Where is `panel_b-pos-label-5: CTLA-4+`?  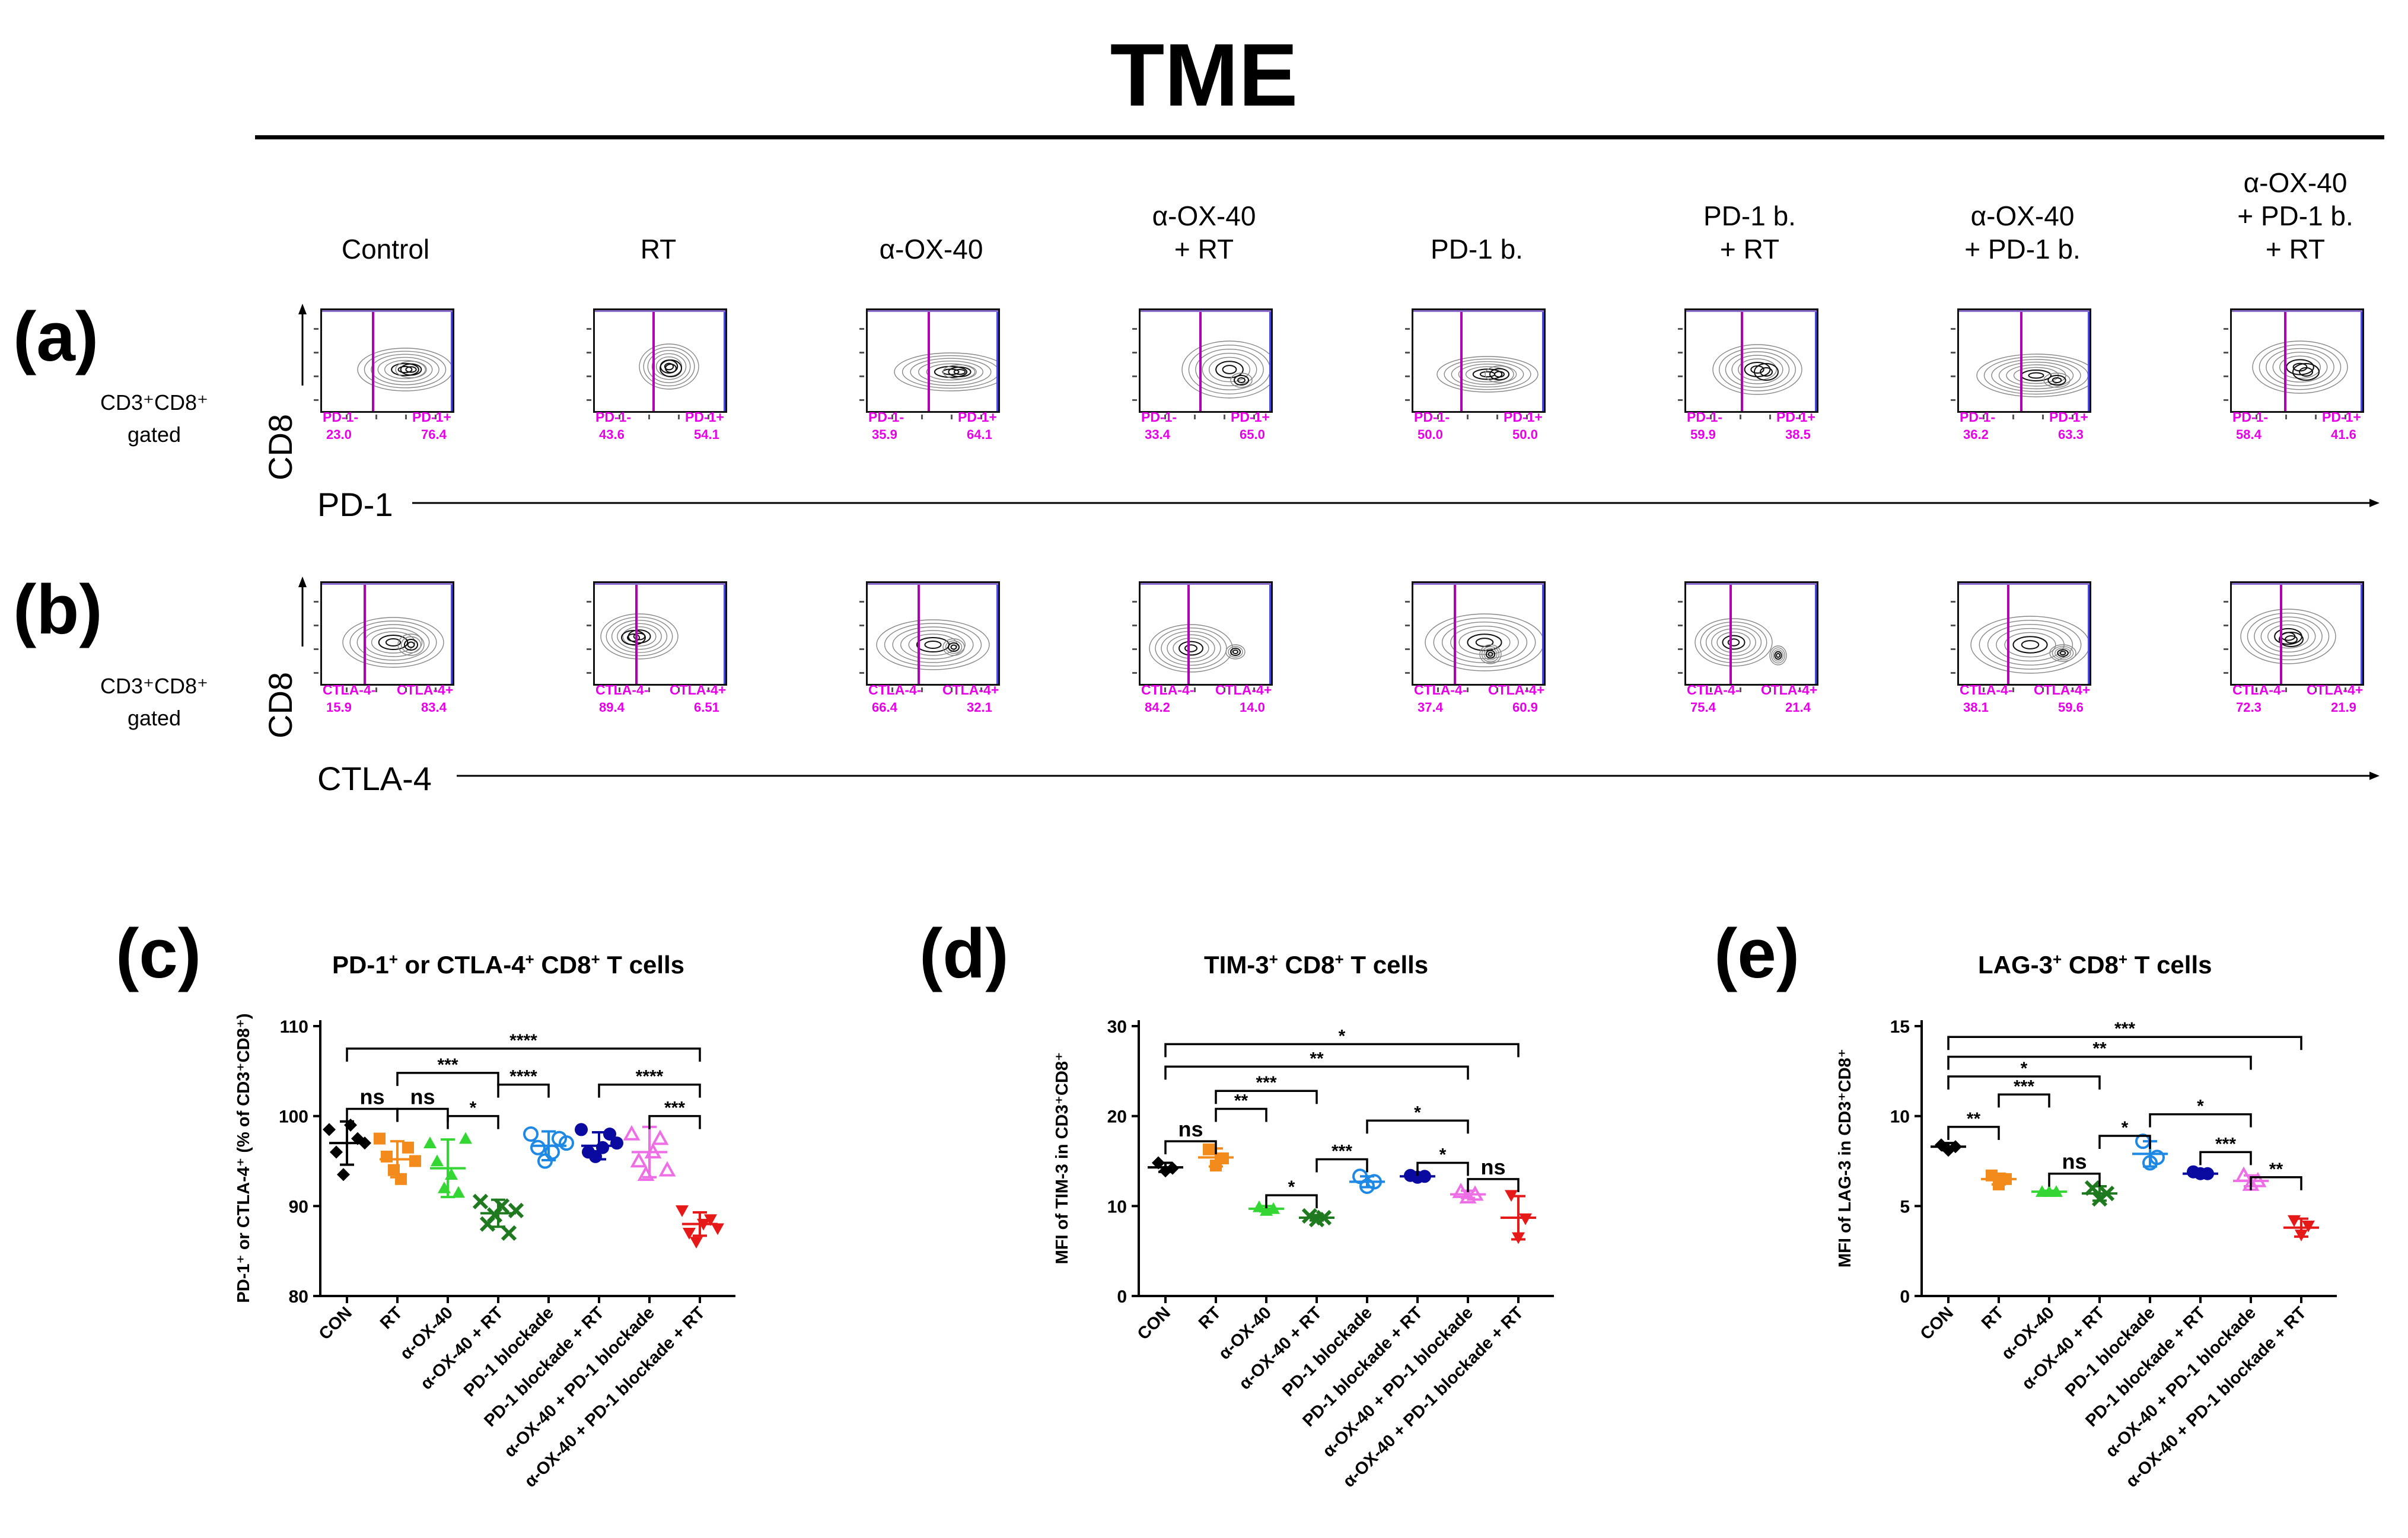
panel_b-pos-label-5: CTLA-4+ is located at coordinates (1789, 690).